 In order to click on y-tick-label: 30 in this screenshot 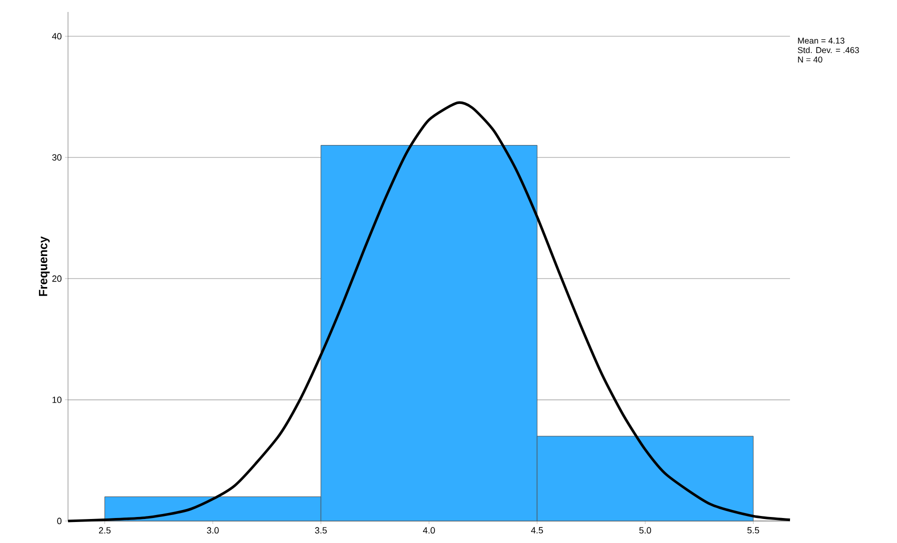, I will do `click(57, 157)`.